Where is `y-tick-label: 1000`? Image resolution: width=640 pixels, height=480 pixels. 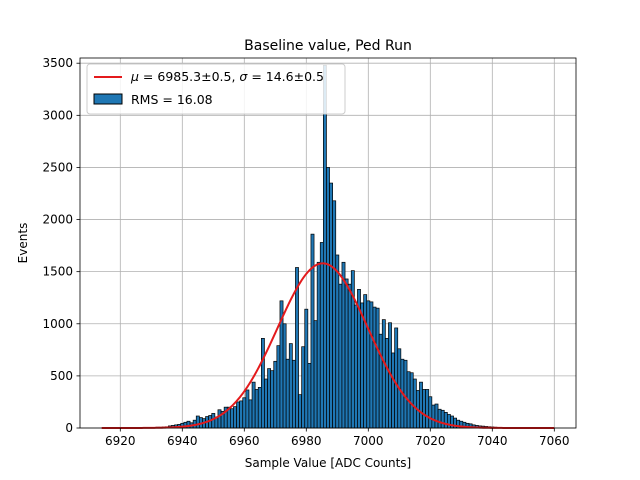
y-tick-label: 1000 is located at coordinates (57, 324).